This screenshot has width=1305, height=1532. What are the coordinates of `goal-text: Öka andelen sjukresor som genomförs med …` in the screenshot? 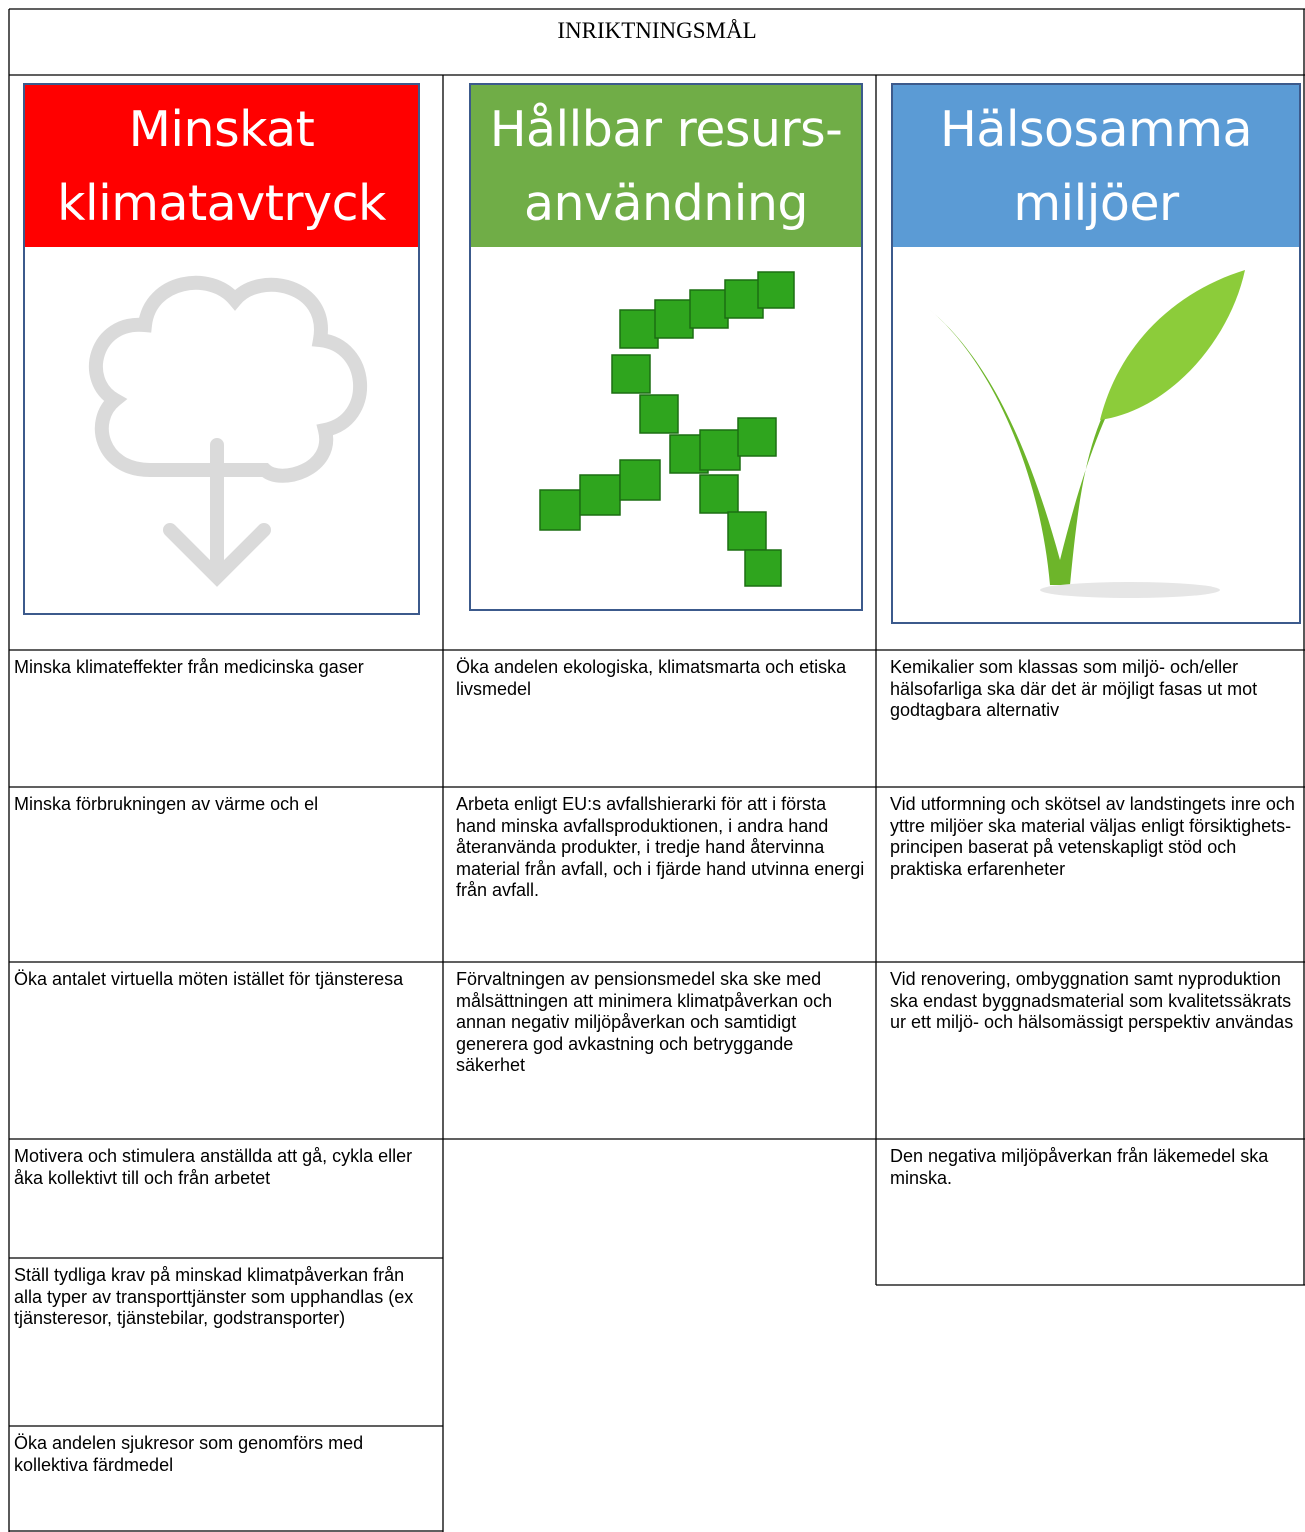 It's located at (189, 1454).